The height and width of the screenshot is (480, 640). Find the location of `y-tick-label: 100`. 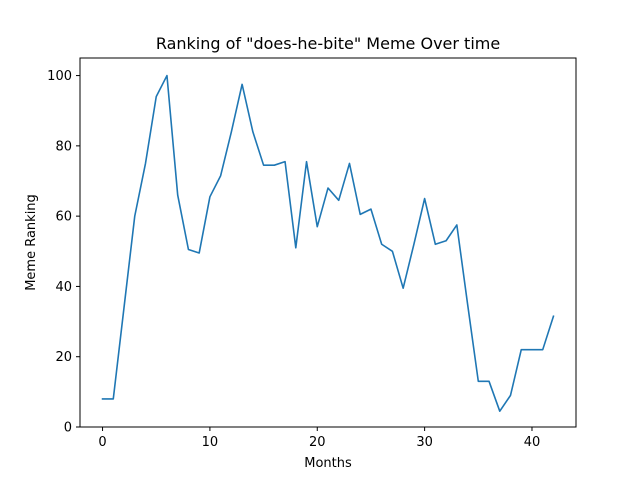

y-tick-label: 100 is located at coordinates (59, 76).